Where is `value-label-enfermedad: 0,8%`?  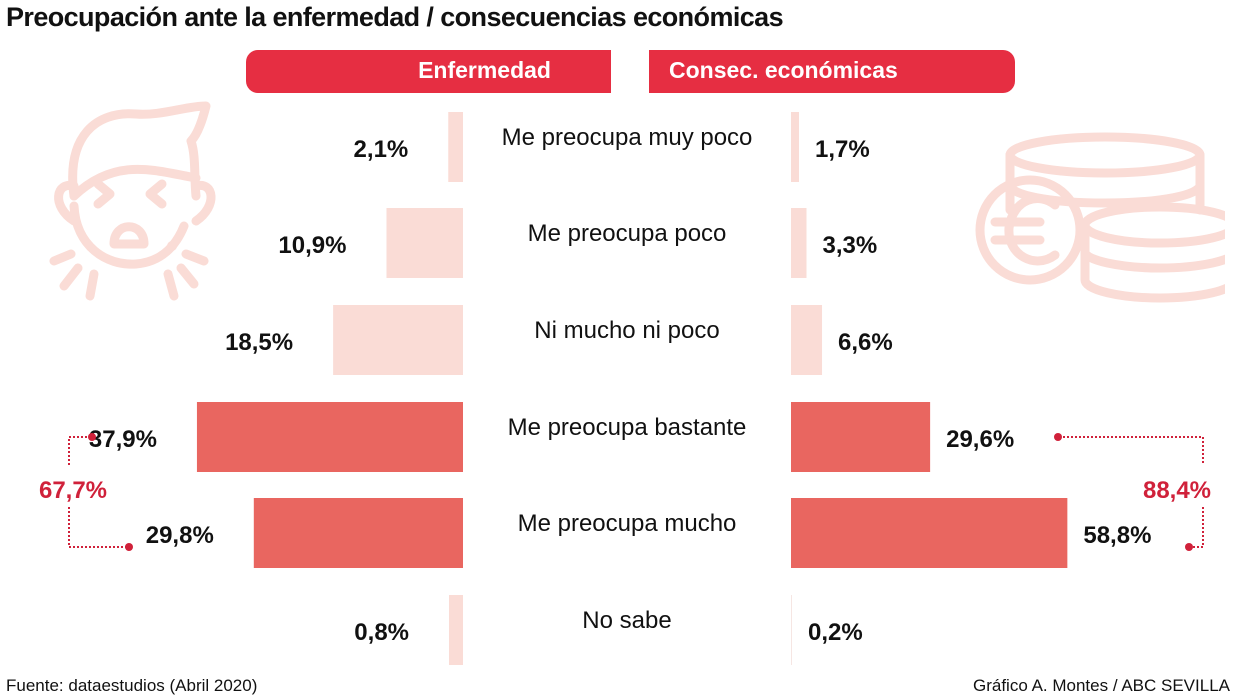
value-label-enfermedad: 0,8% is located at coordinates (381, 632).